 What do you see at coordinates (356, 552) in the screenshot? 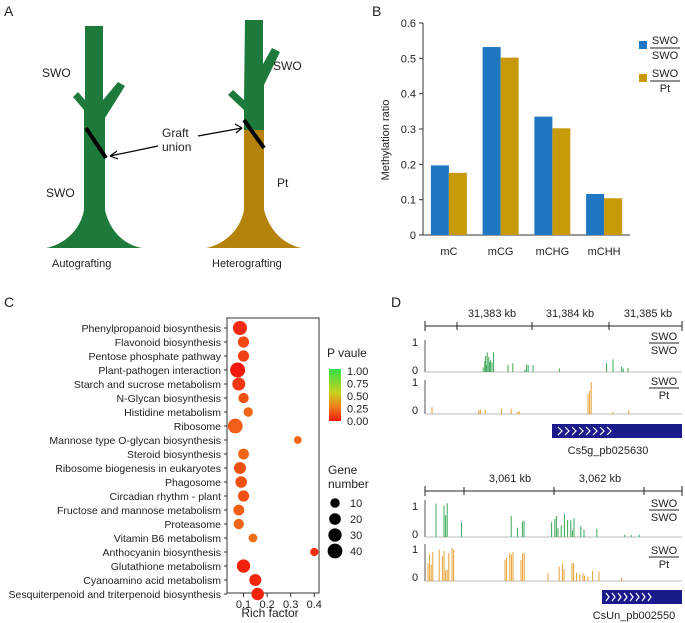
I see `c-size-legend-label: 40` at bounding box center [356, 552].